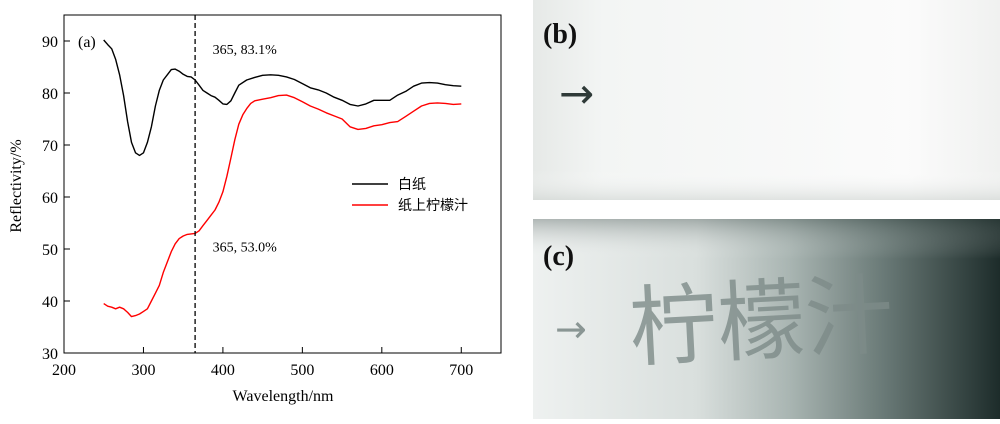 The width and height of the screenshot is (1000, 424). Describe the element at coordinates (761, 321) in the screenshot. I see `photo-c-handwriting: 柠檬汁` at that location.